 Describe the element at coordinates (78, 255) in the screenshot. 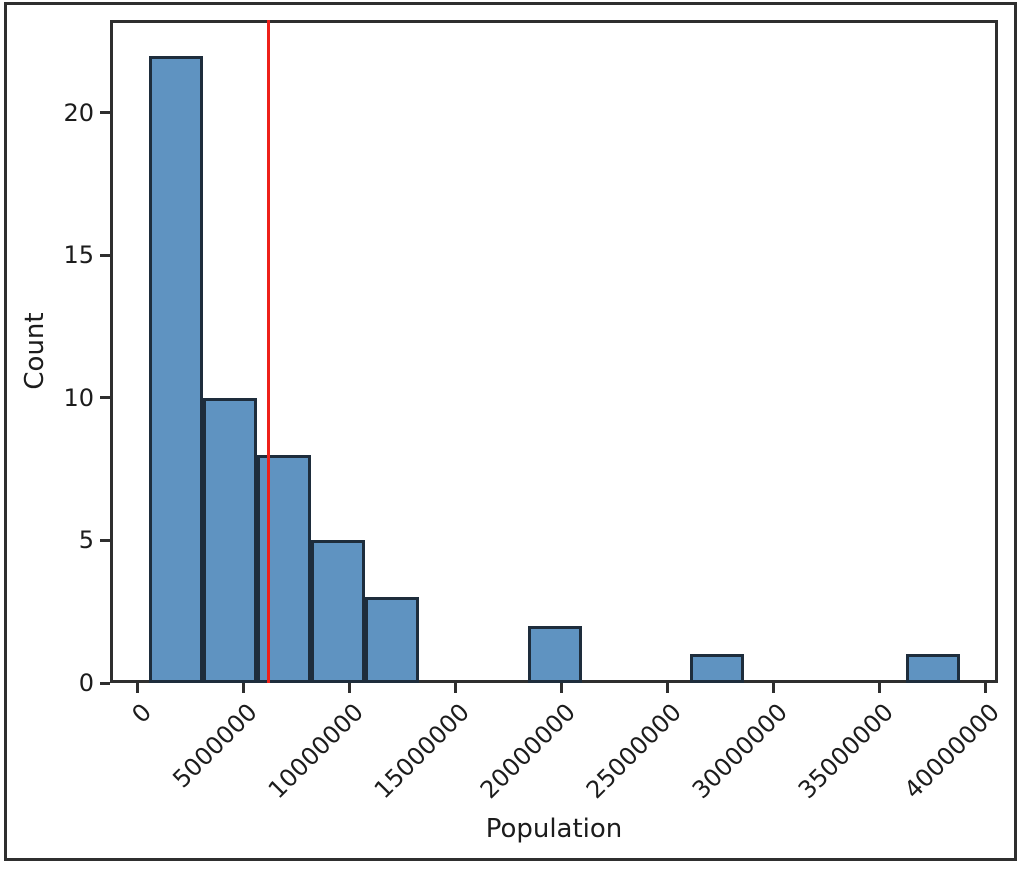

I see `y-tick-label: 15` at that location.